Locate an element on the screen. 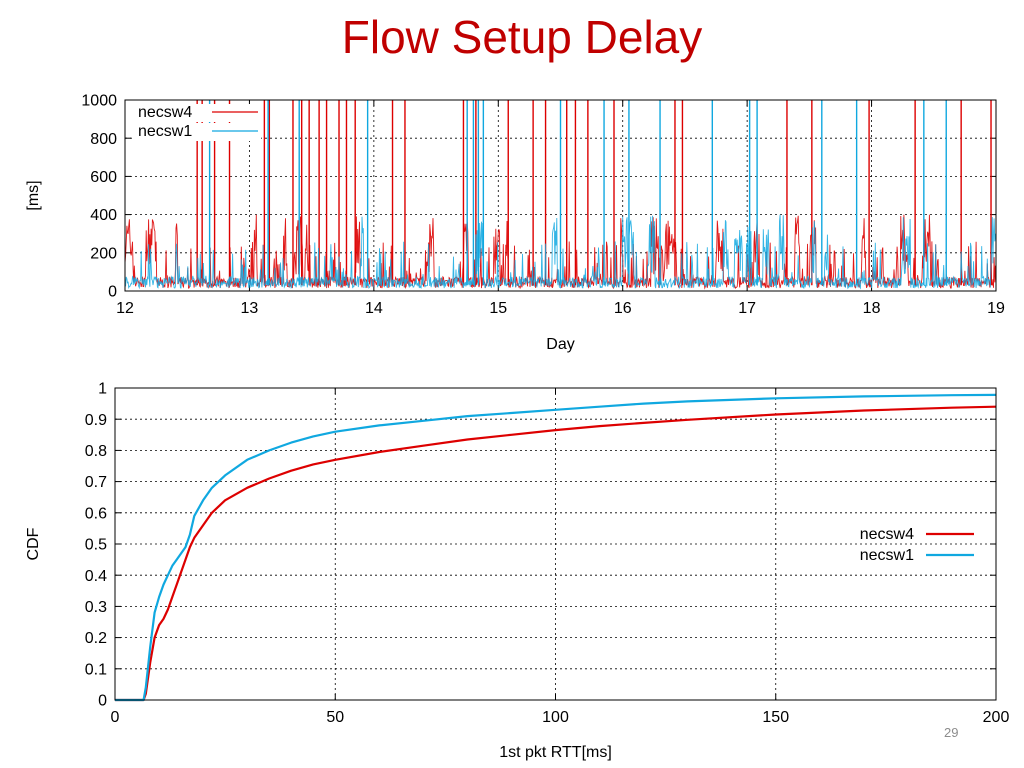 Image resolution: width=1024 pixels, height=768 pixels. x-tick-label: 200 is located at coordinates (996, 717).